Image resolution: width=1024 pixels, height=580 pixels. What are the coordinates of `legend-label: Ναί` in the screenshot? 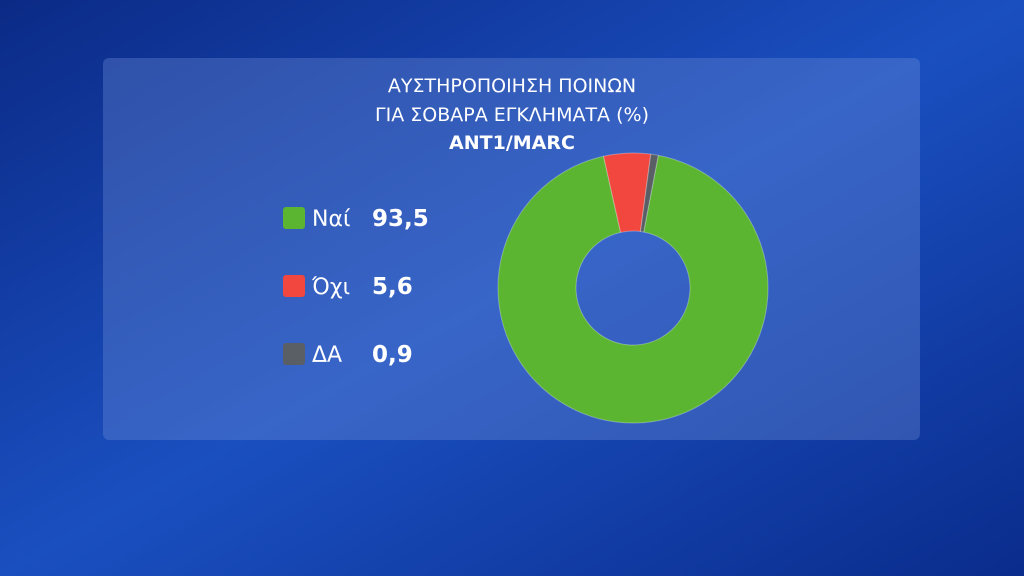 It's located at (331, 219).